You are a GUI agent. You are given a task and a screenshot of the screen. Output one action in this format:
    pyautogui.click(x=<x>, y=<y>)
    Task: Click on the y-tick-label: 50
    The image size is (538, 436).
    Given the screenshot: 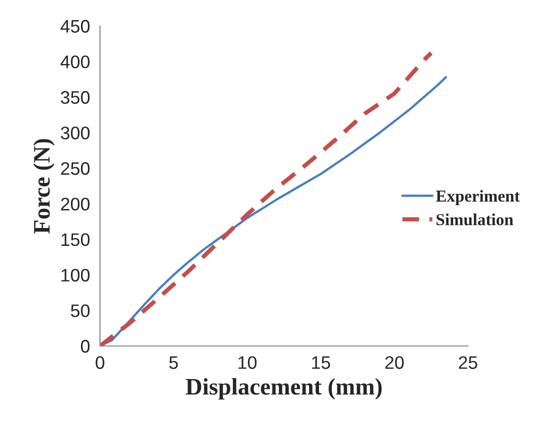 What is the action you would take?
    pyautogui.click(x=80, y=311)
    